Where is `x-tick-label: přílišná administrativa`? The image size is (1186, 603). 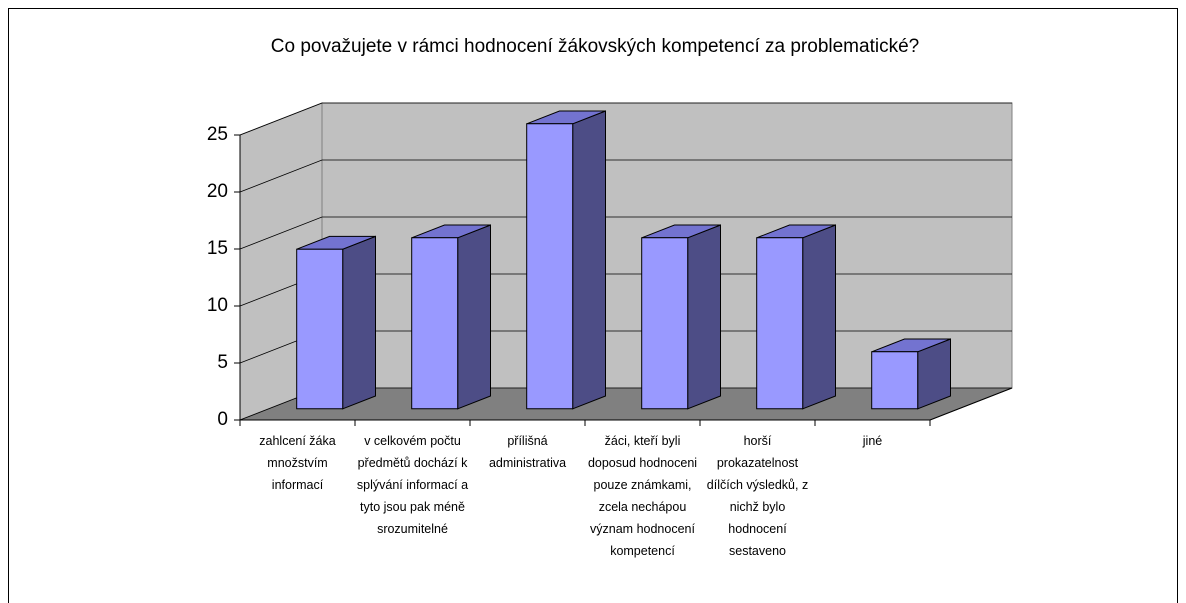
x-tick-label: přílišná administrativa is located at coordinates (527, 452).